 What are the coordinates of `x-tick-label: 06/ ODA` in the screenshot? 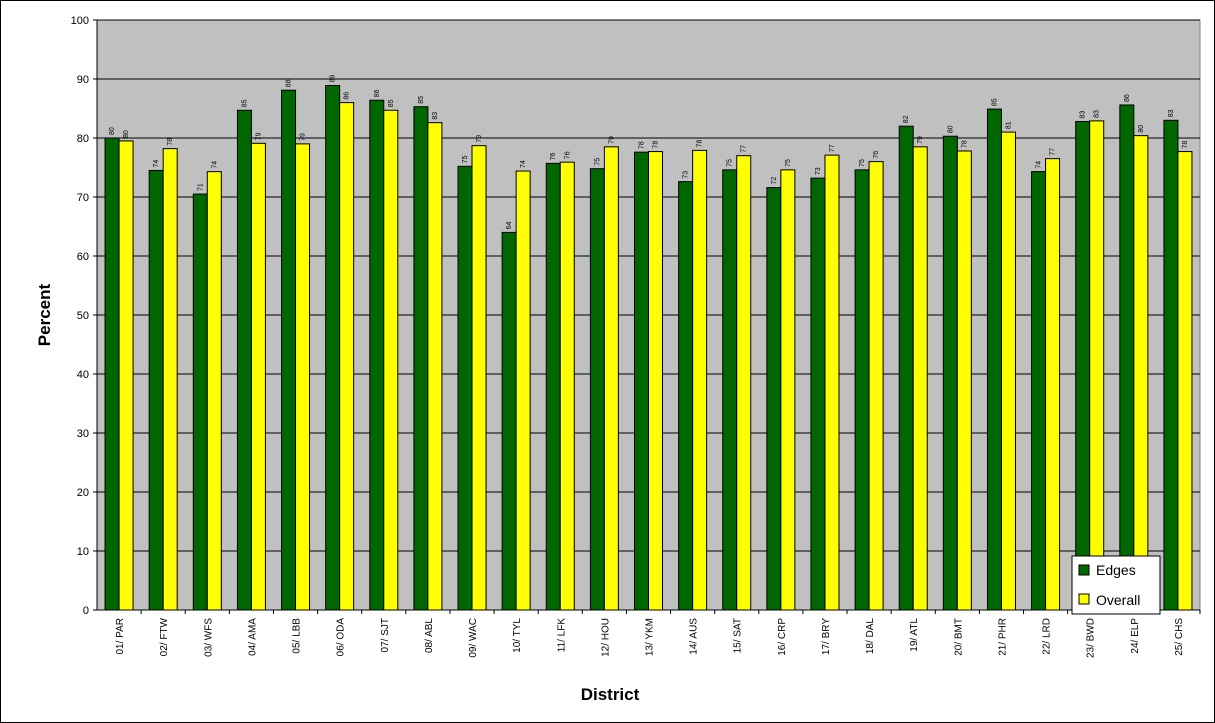 It's located at (341, 637).